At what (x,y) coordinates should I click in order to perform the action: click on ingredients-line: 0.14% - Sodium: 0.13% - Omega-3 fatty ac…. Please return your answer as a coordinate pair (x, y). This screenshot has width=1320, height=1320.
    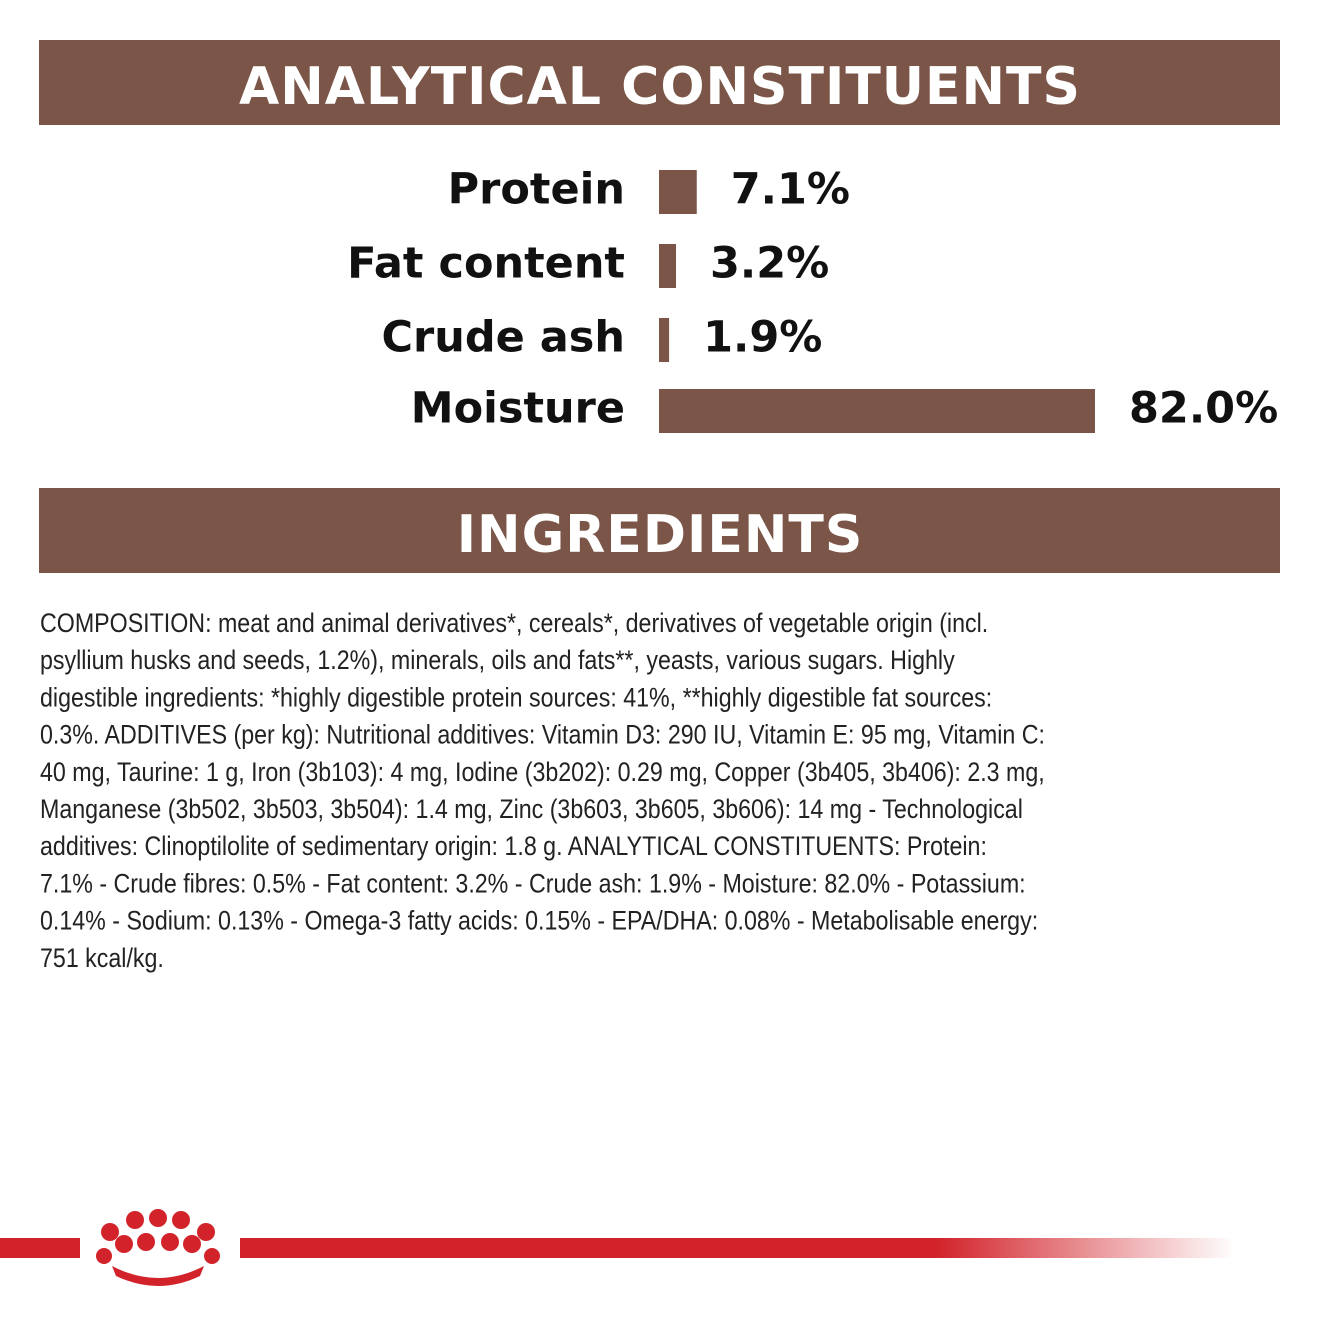
    Looking at the image, I should click on (539, 921).